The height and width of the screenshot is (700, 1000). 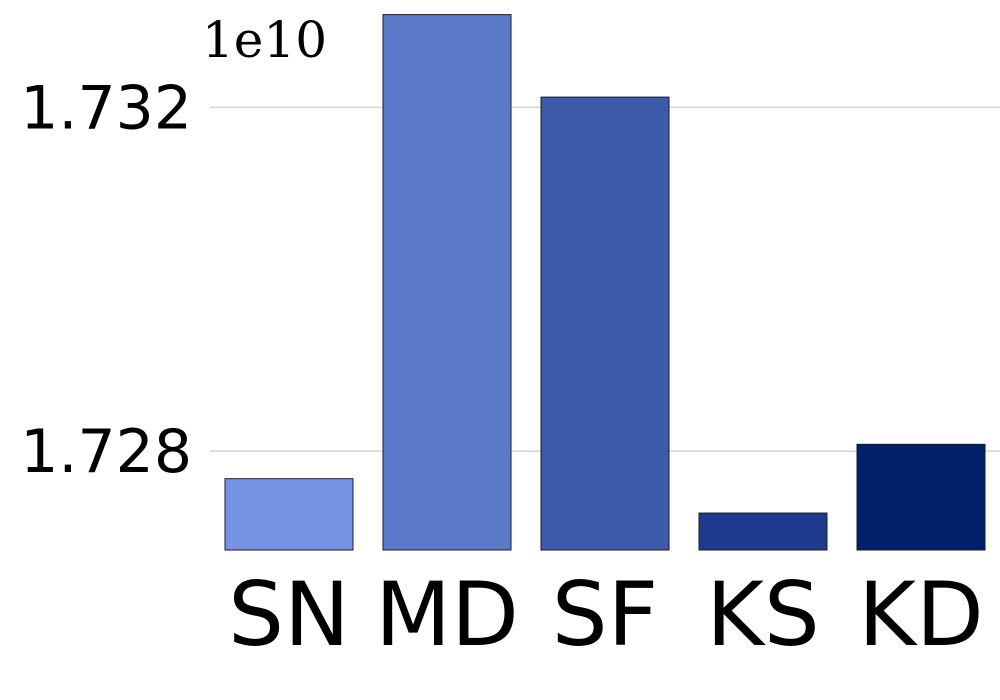 What do you see at coordinates (447, 614) in the screenshot?
I see `x-tick-label-md: MD` at bounding box center [447, 614].